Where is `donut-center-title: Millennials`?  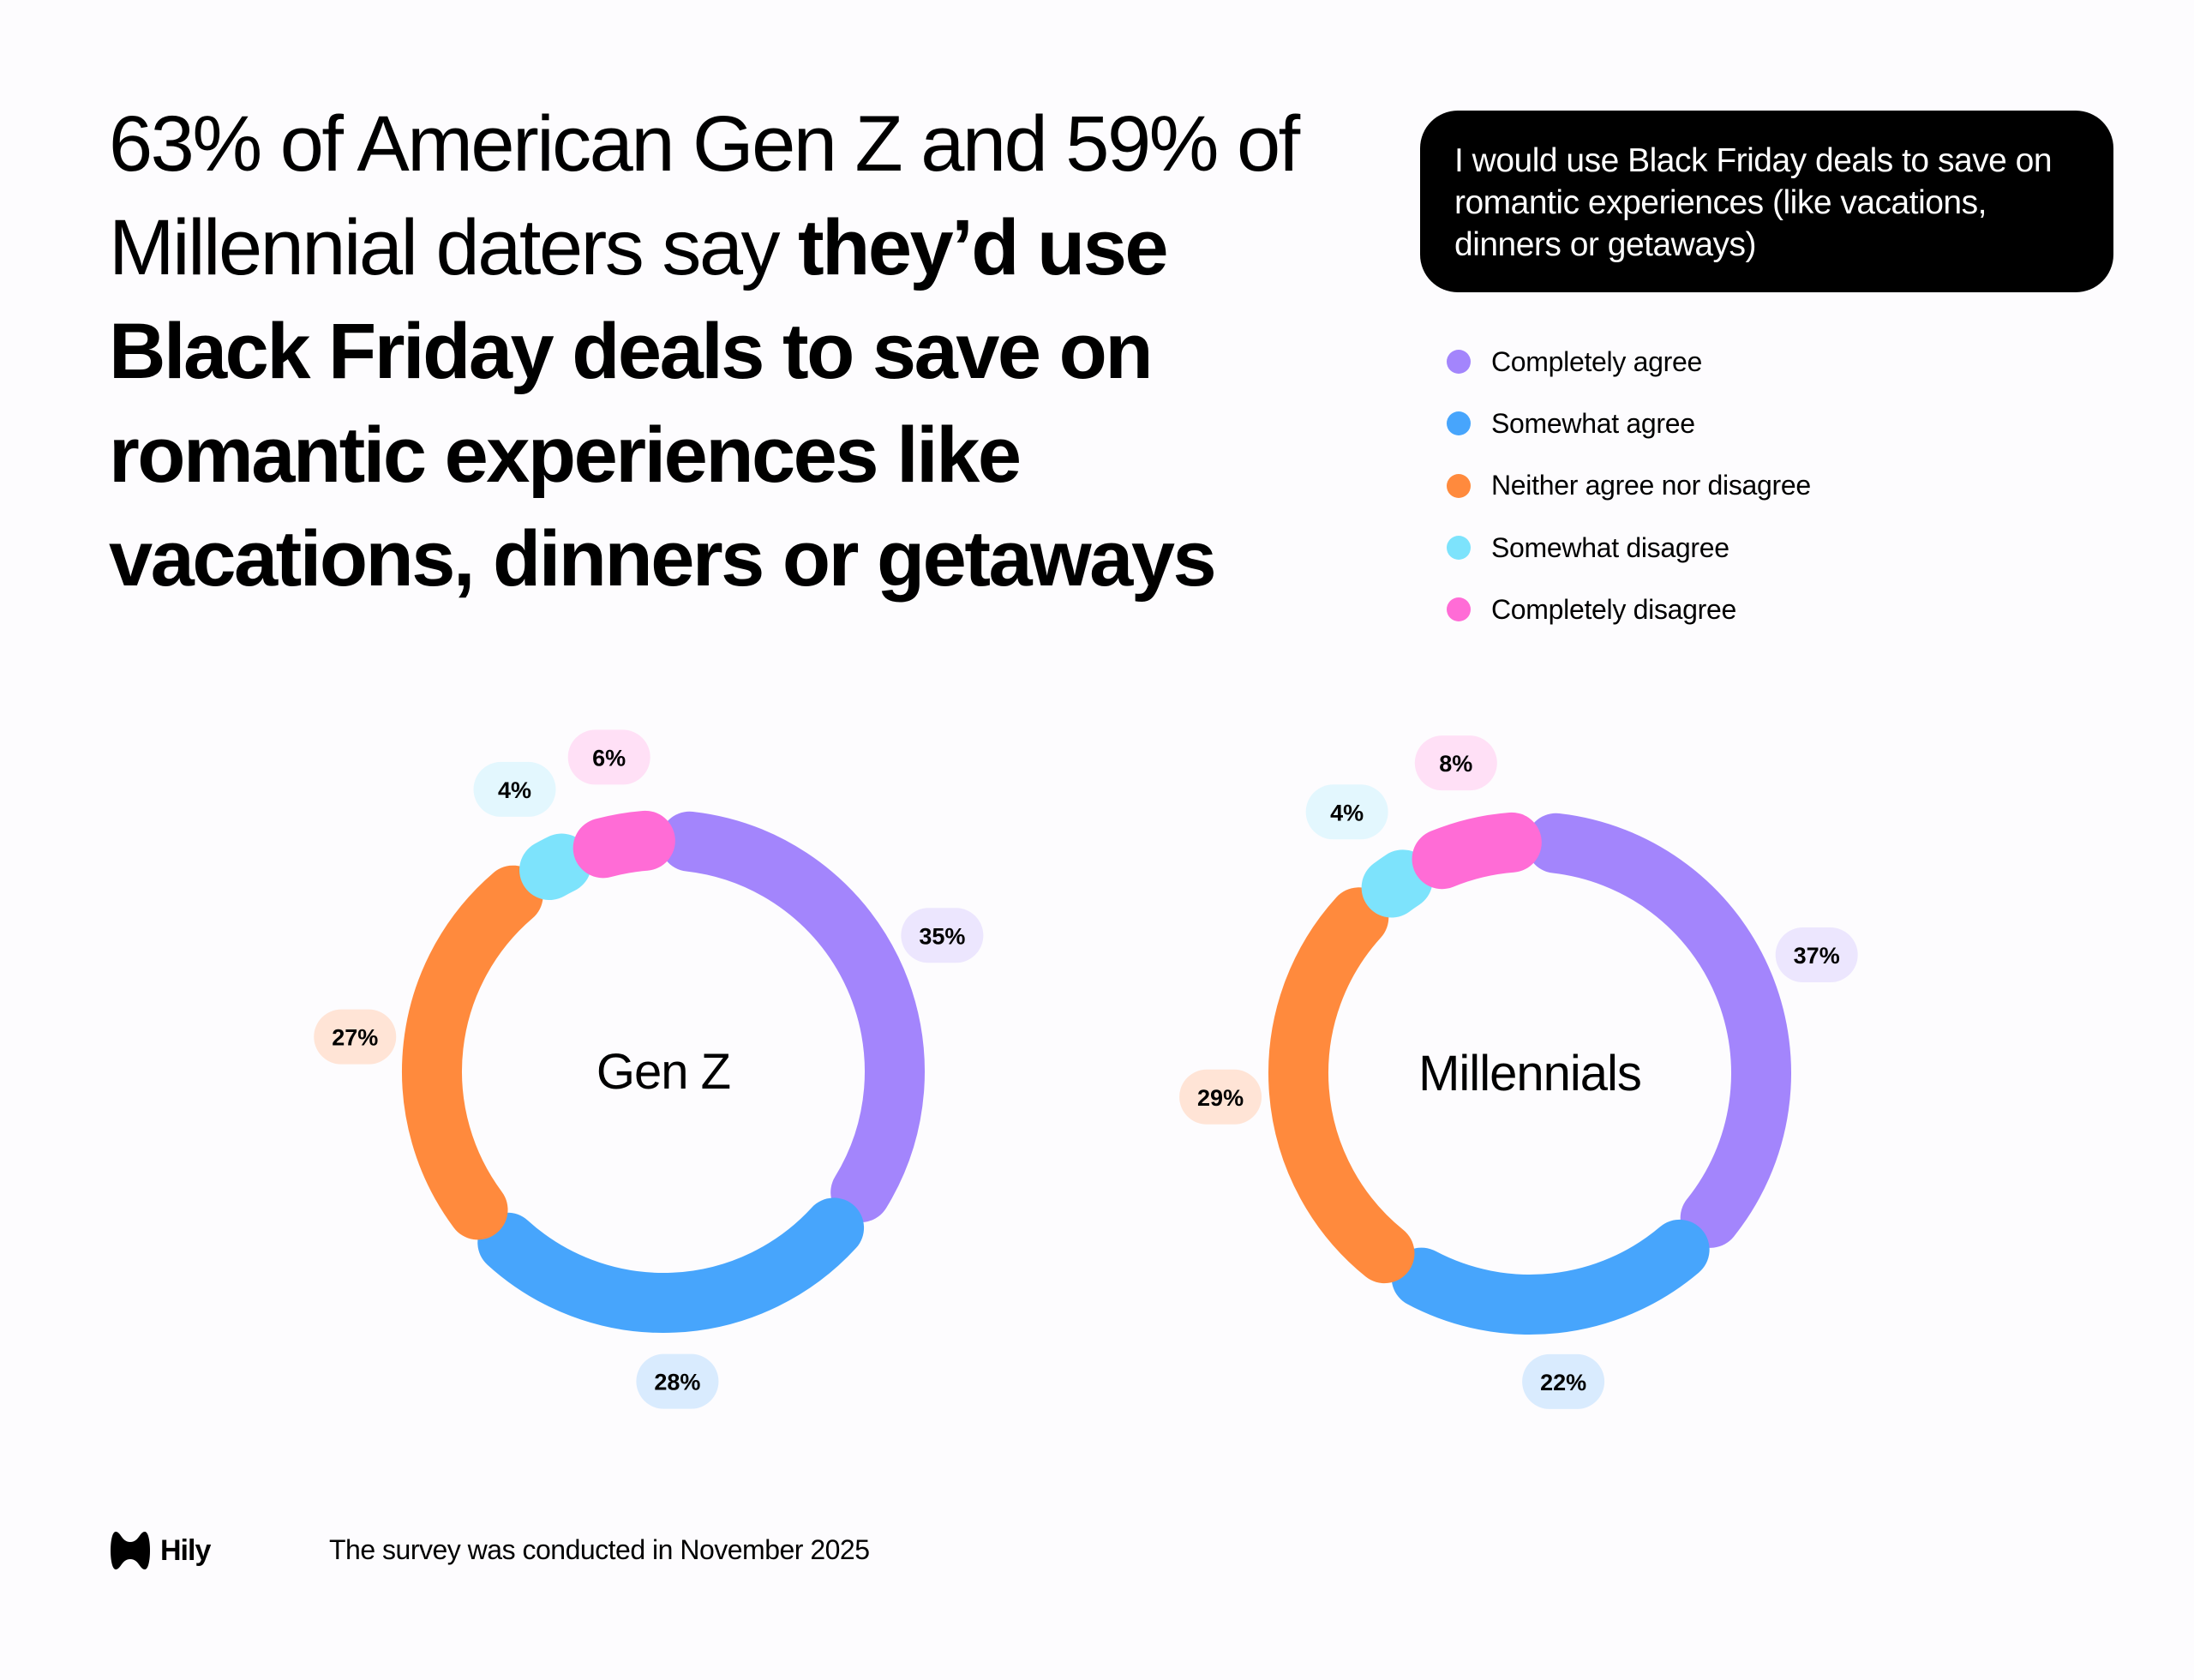
donut-center-title: Millennials is located at coordinates (1529, 1073).